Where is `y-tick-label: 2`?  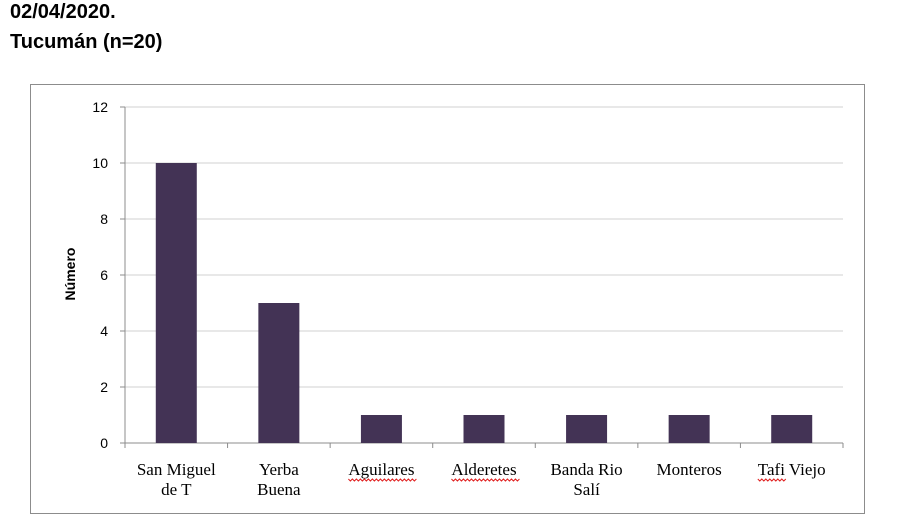
y-tick-label: 2 is located at coordinates (104, 387).